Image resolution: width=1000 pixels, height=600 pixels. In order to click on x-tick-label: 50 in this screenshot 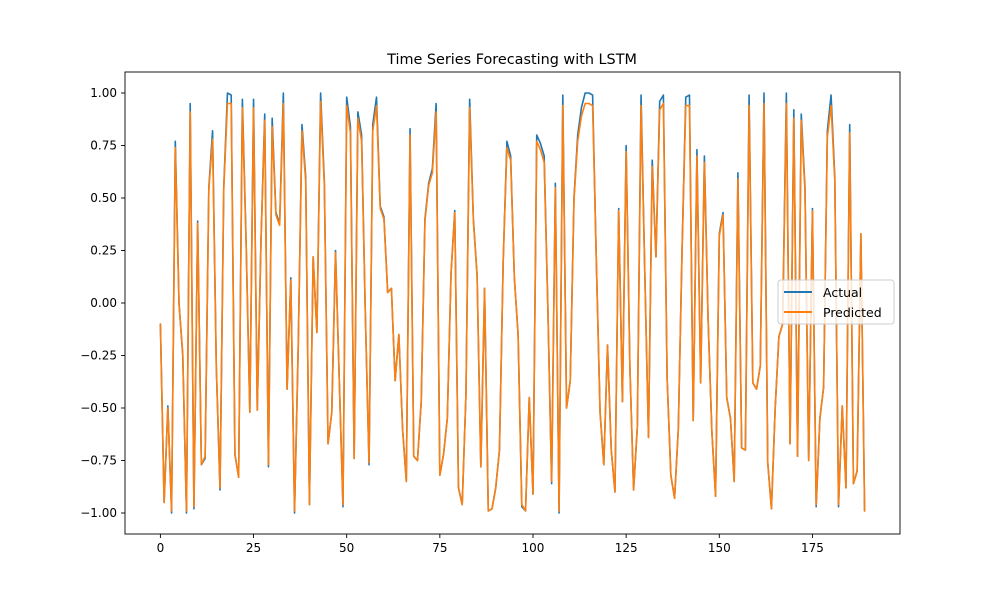, I will do `click(346, 548)`.